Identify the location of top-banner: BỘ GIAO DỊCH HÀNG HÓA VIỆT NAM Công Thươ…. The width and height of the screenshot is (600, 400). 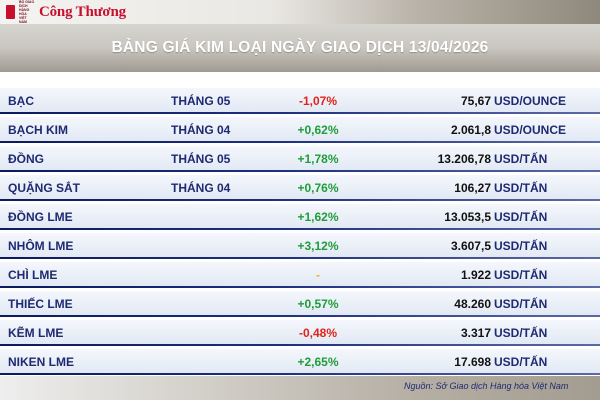
(300, 12).